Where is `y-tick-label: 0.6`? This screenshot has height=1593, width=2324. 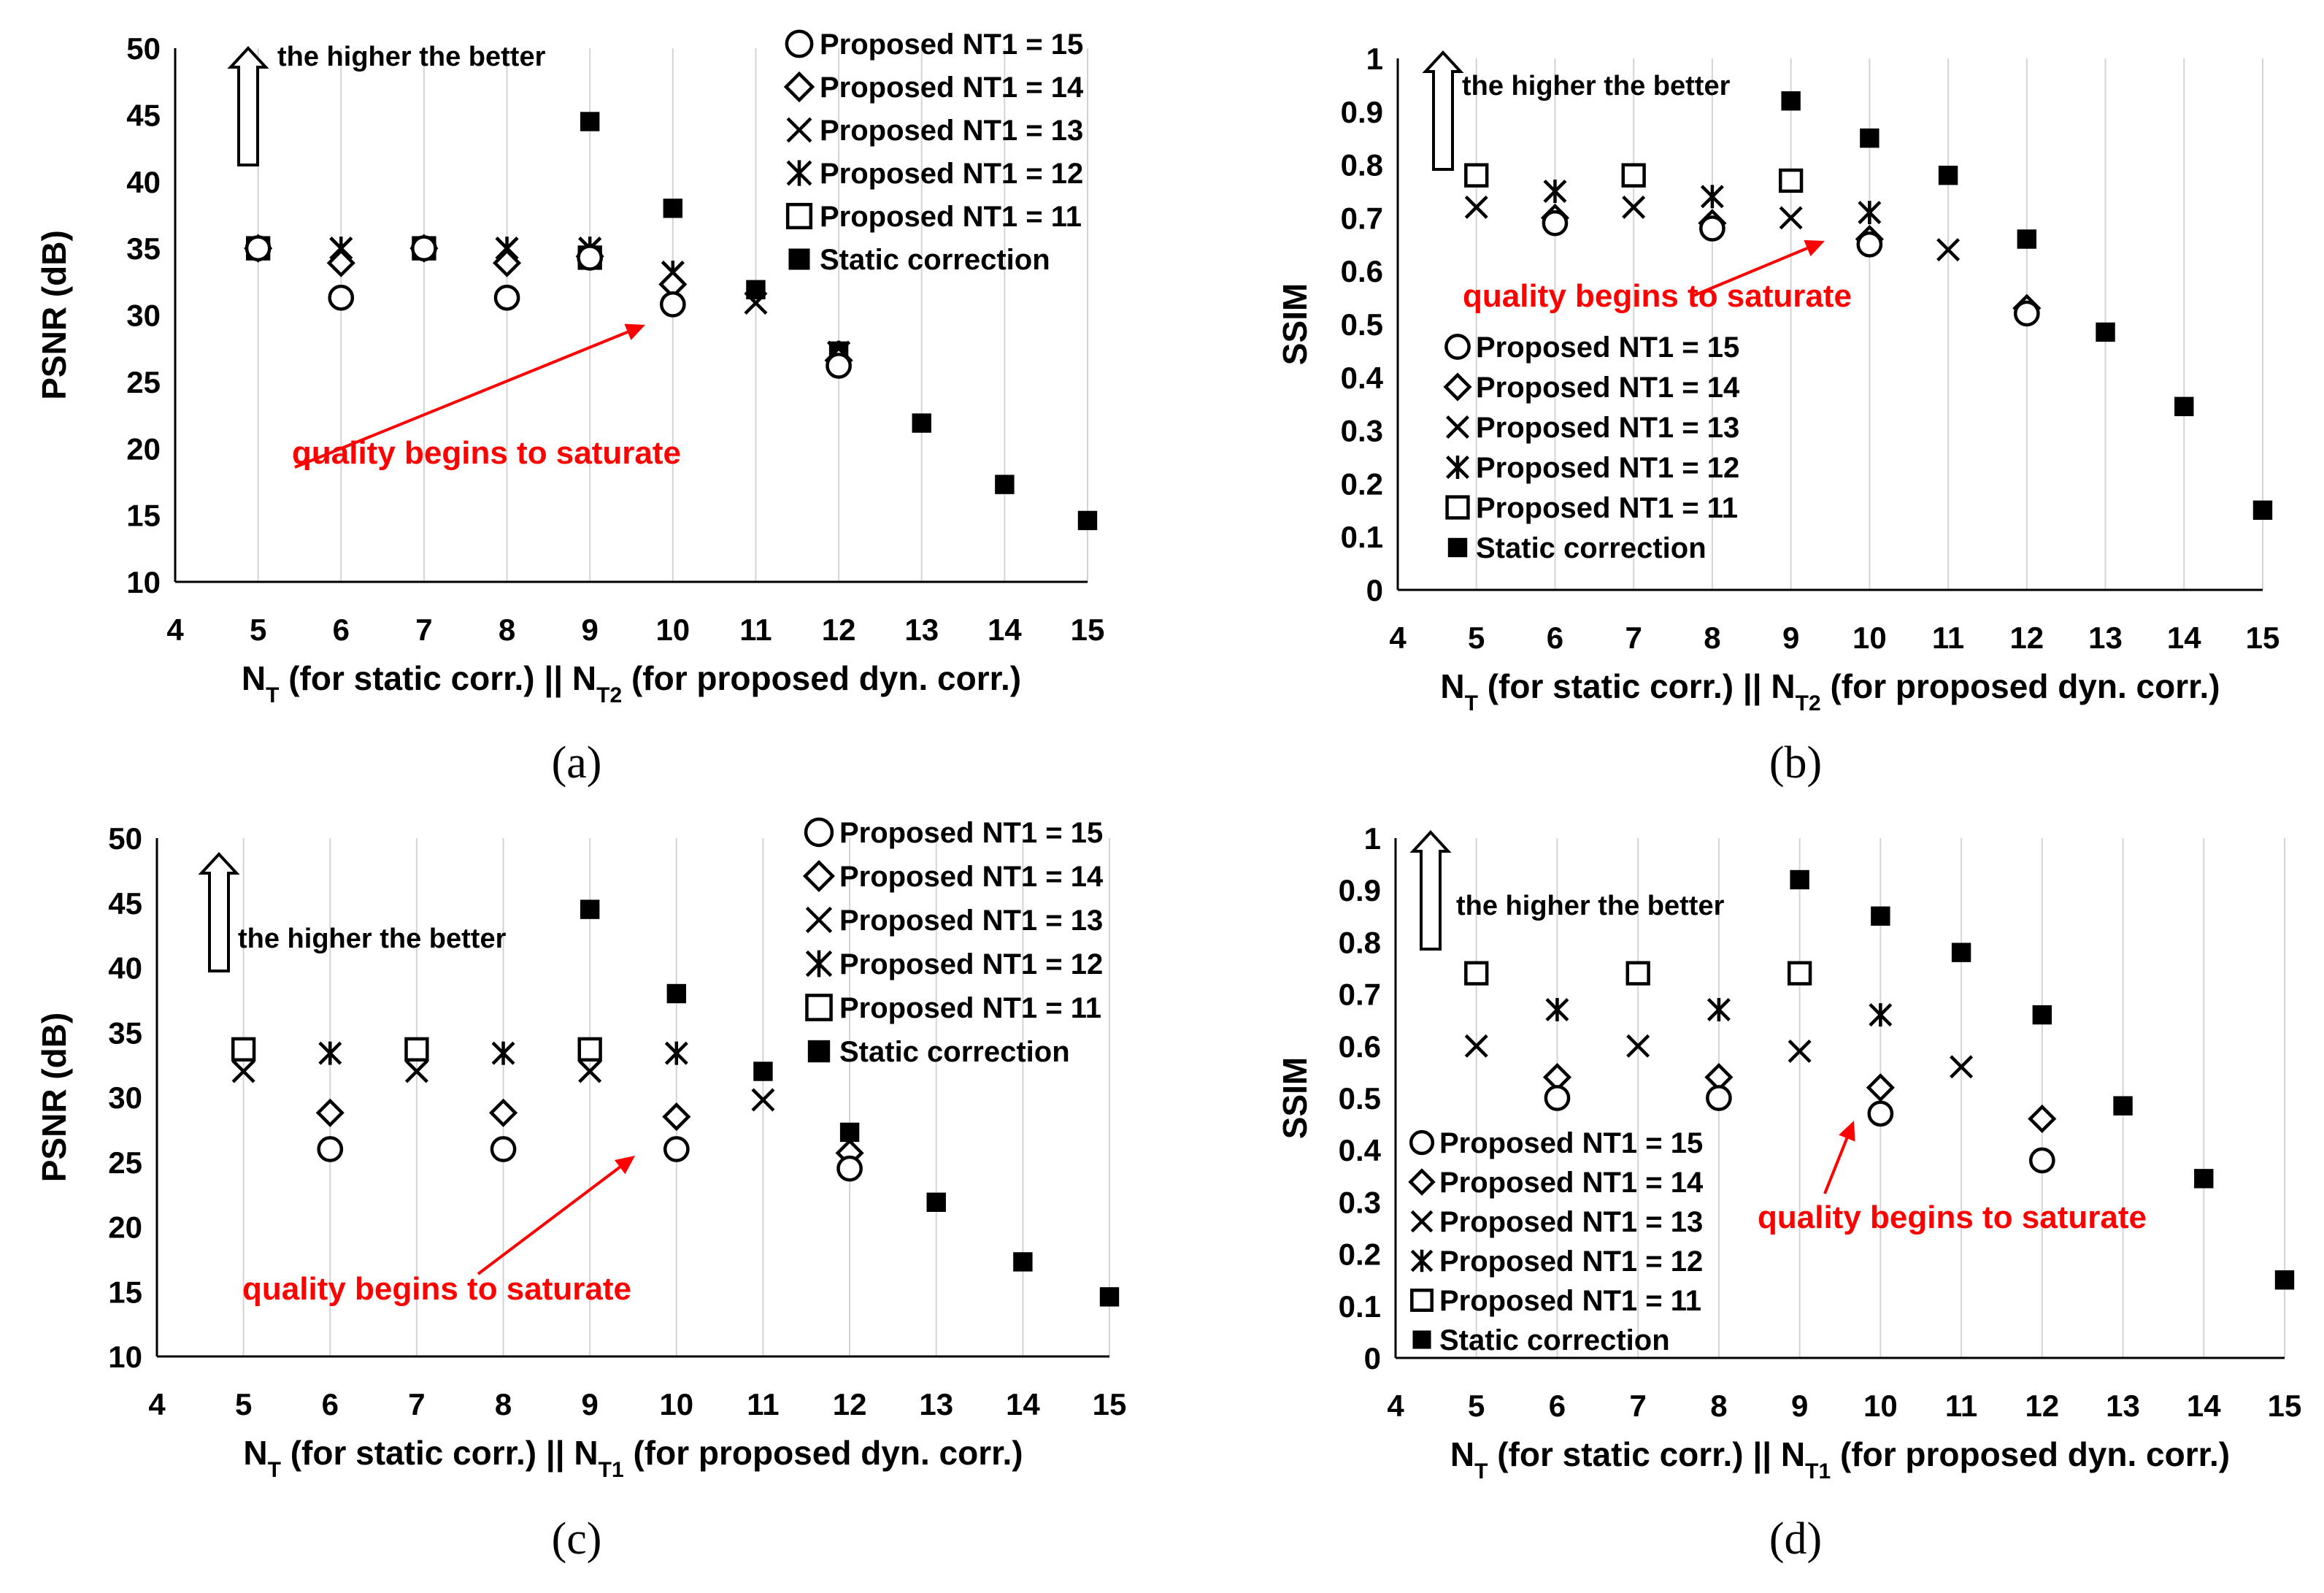
y-tick-label: 0.6 is located at coordinates (1362, 271).